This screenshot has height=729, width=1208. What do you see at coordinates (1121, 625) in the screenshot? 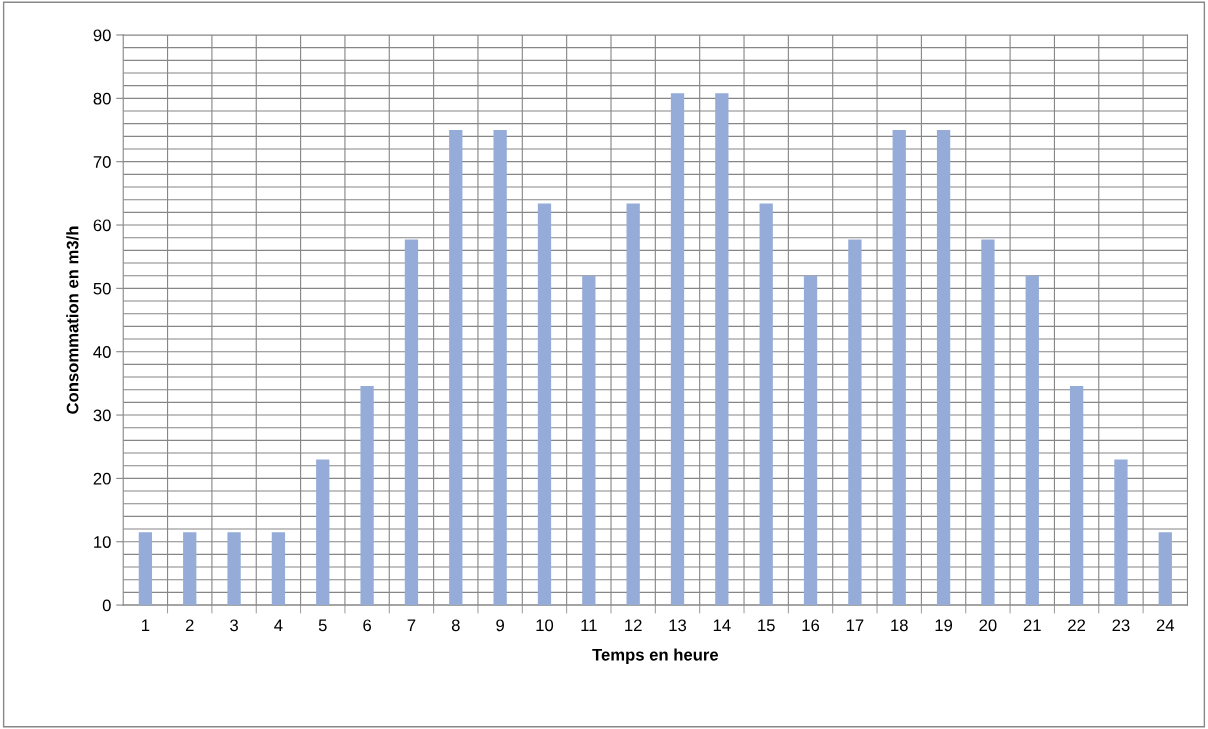
I see `x-tick-label: 23` at bounding box center [1121, 625].